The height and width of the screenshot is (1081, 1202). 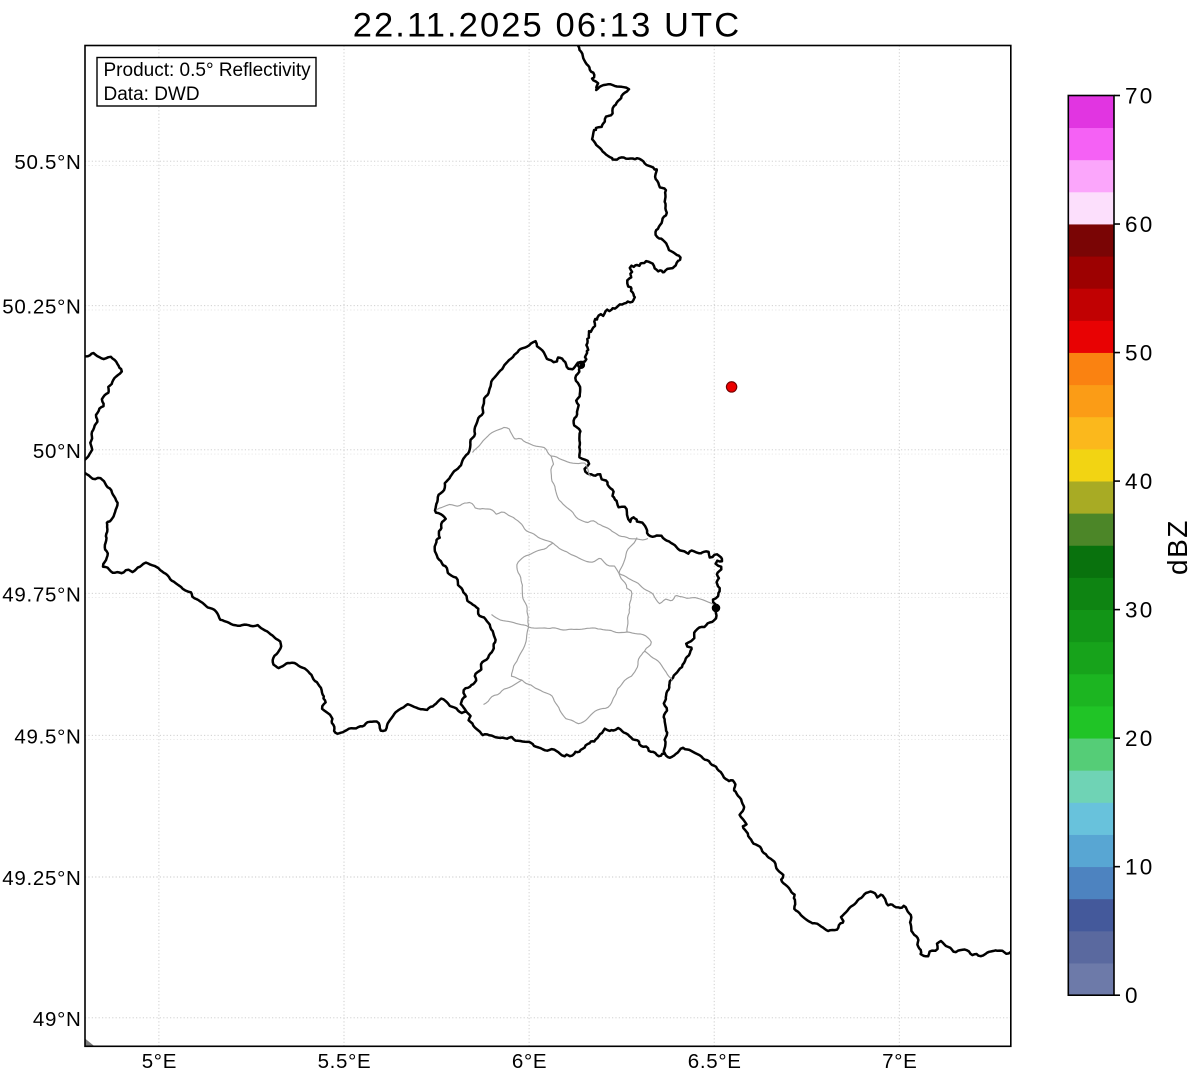 What do you see at coordinates (1139, 96) in the screenshot?
I see `svg-text: 70` at bounding box center [1139, 96].